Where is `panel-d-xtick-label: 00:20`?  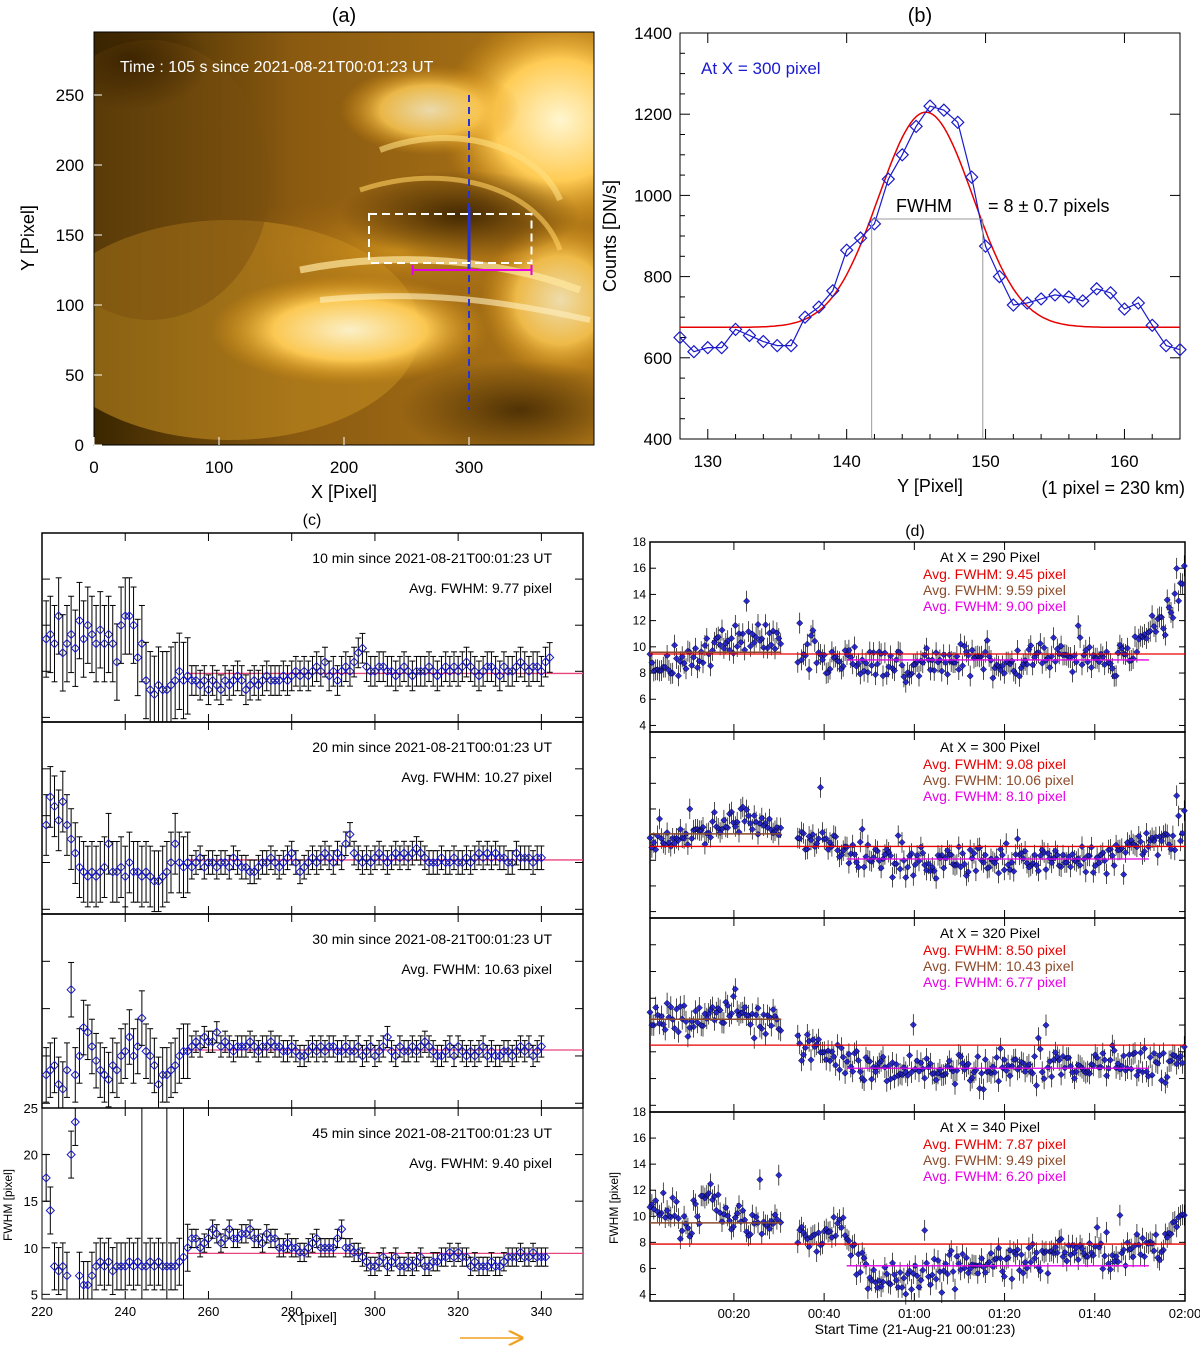
panel-d-xtick-label: 00:20 is located at coordinates (734, 1313).